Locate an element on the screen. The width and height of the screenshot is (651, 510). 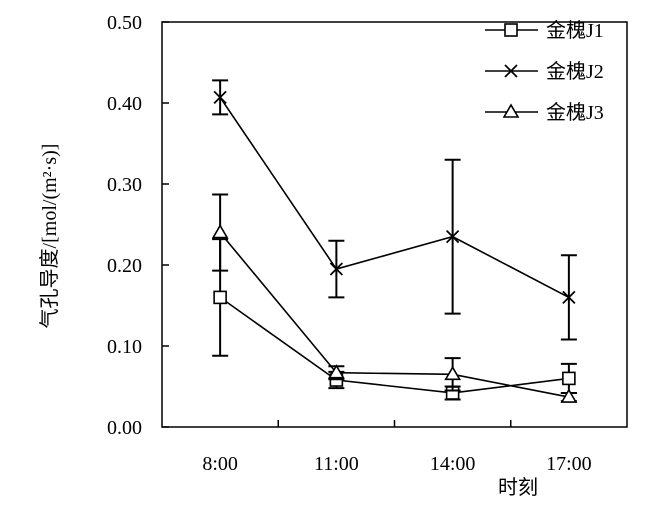
legend-label: 金槐J3 is located at coordinates (575, 112).